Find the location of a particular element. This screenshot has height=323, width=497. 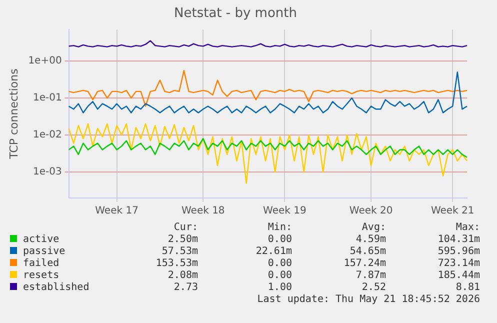

legend-label: established is located at coordinates (56, 287).